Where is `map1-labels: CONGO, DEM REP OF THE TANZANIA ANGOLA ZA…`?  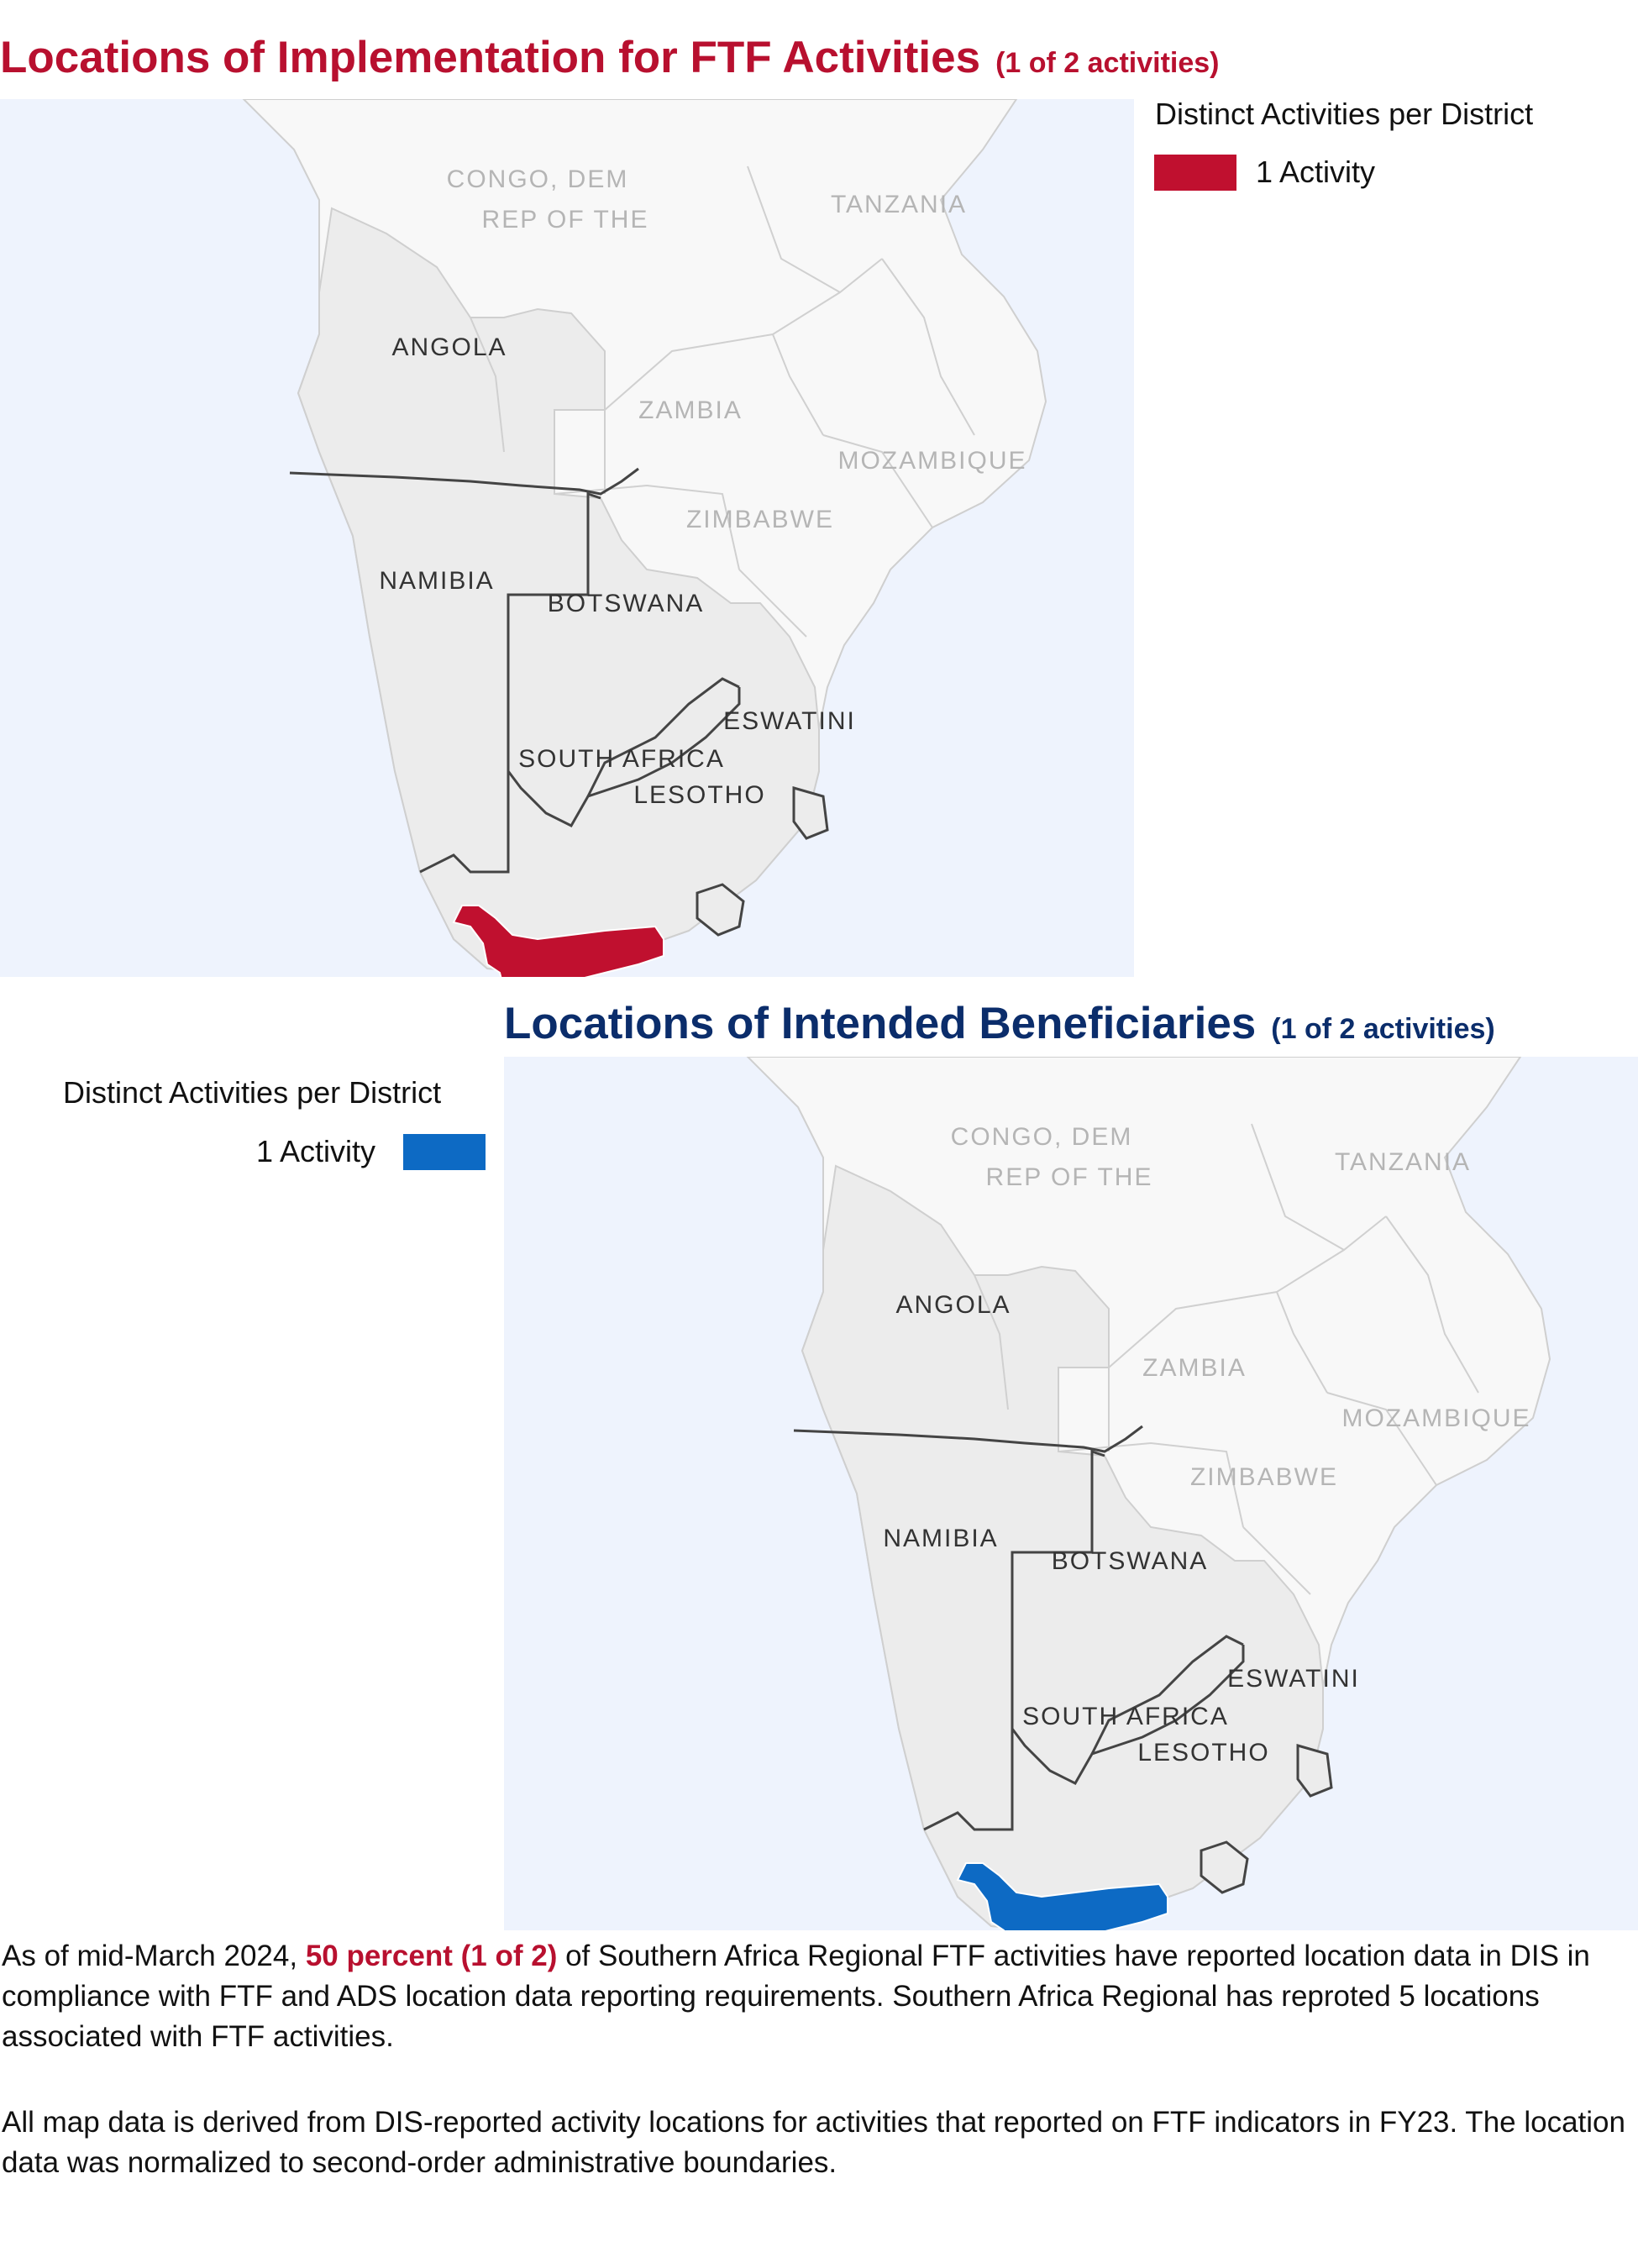 map1-labels: CONGO, DEM REP OF THE TANZANIA ANGOLA ZA… is located at coordinates (702, 487).